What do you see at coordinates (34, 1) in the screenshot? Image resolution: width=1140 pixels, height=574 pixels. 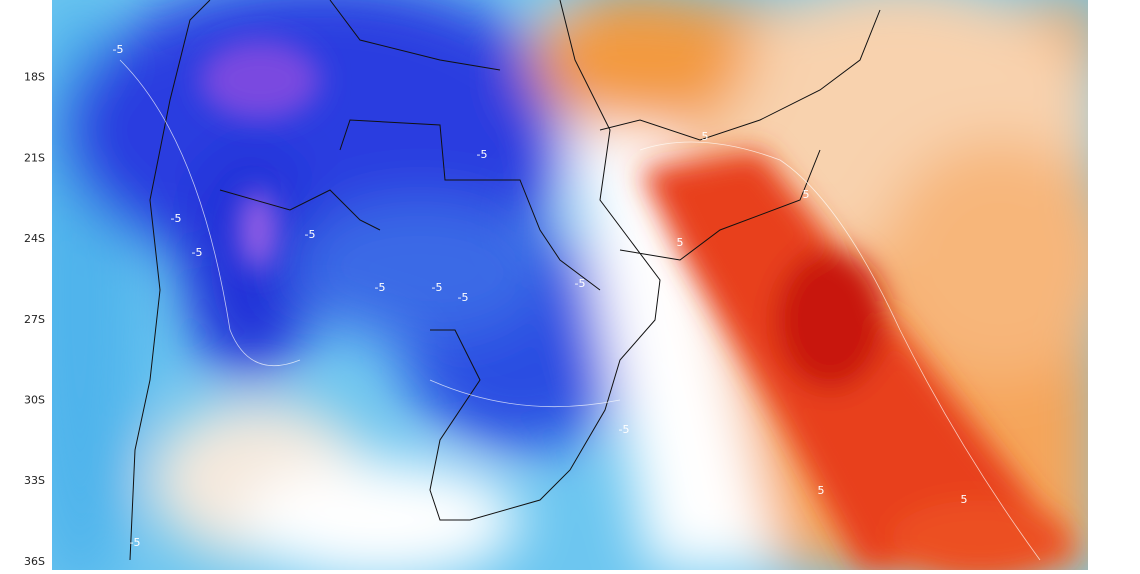 I see `latitude-label: 15S` at bounding box center [34, 1].